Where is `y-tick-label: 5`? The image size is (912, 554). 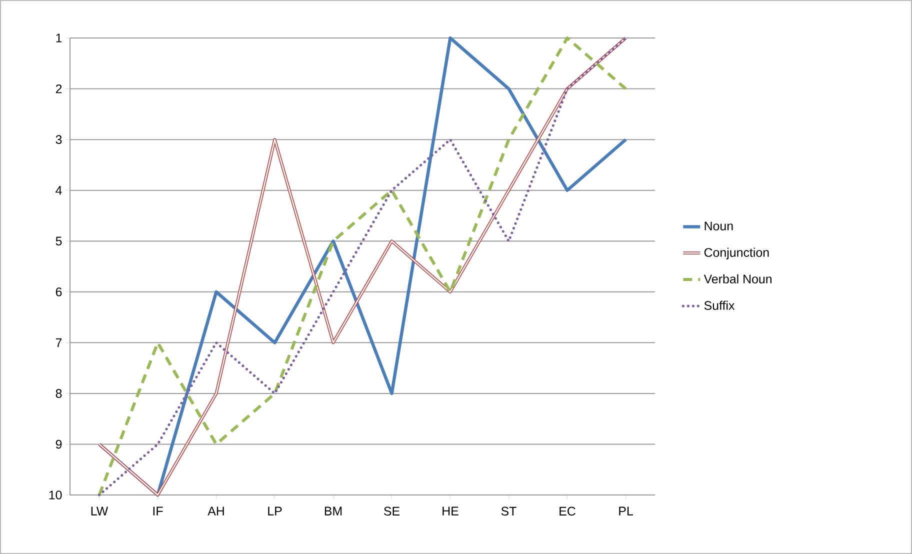
y-tick-label: 5 is located at coordinates (59, 241).